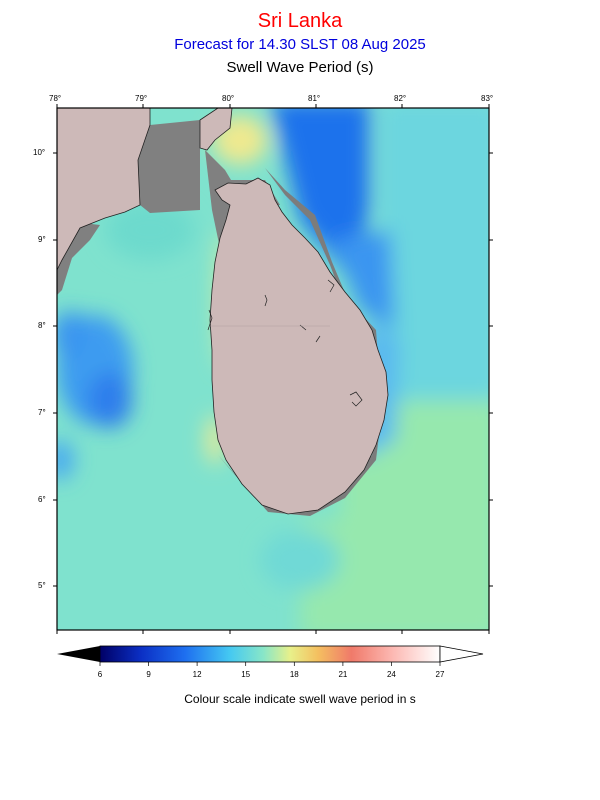 The width and height of the screenshot is (600, 800). I want to click on lon-label: 82°, so click(400, 98).